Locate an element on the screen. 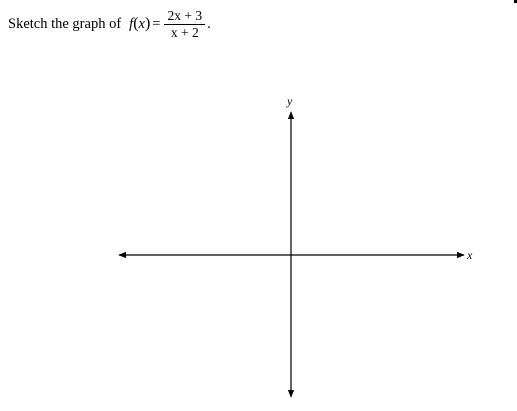  function-variable: x is located at coordinates (141, 23).